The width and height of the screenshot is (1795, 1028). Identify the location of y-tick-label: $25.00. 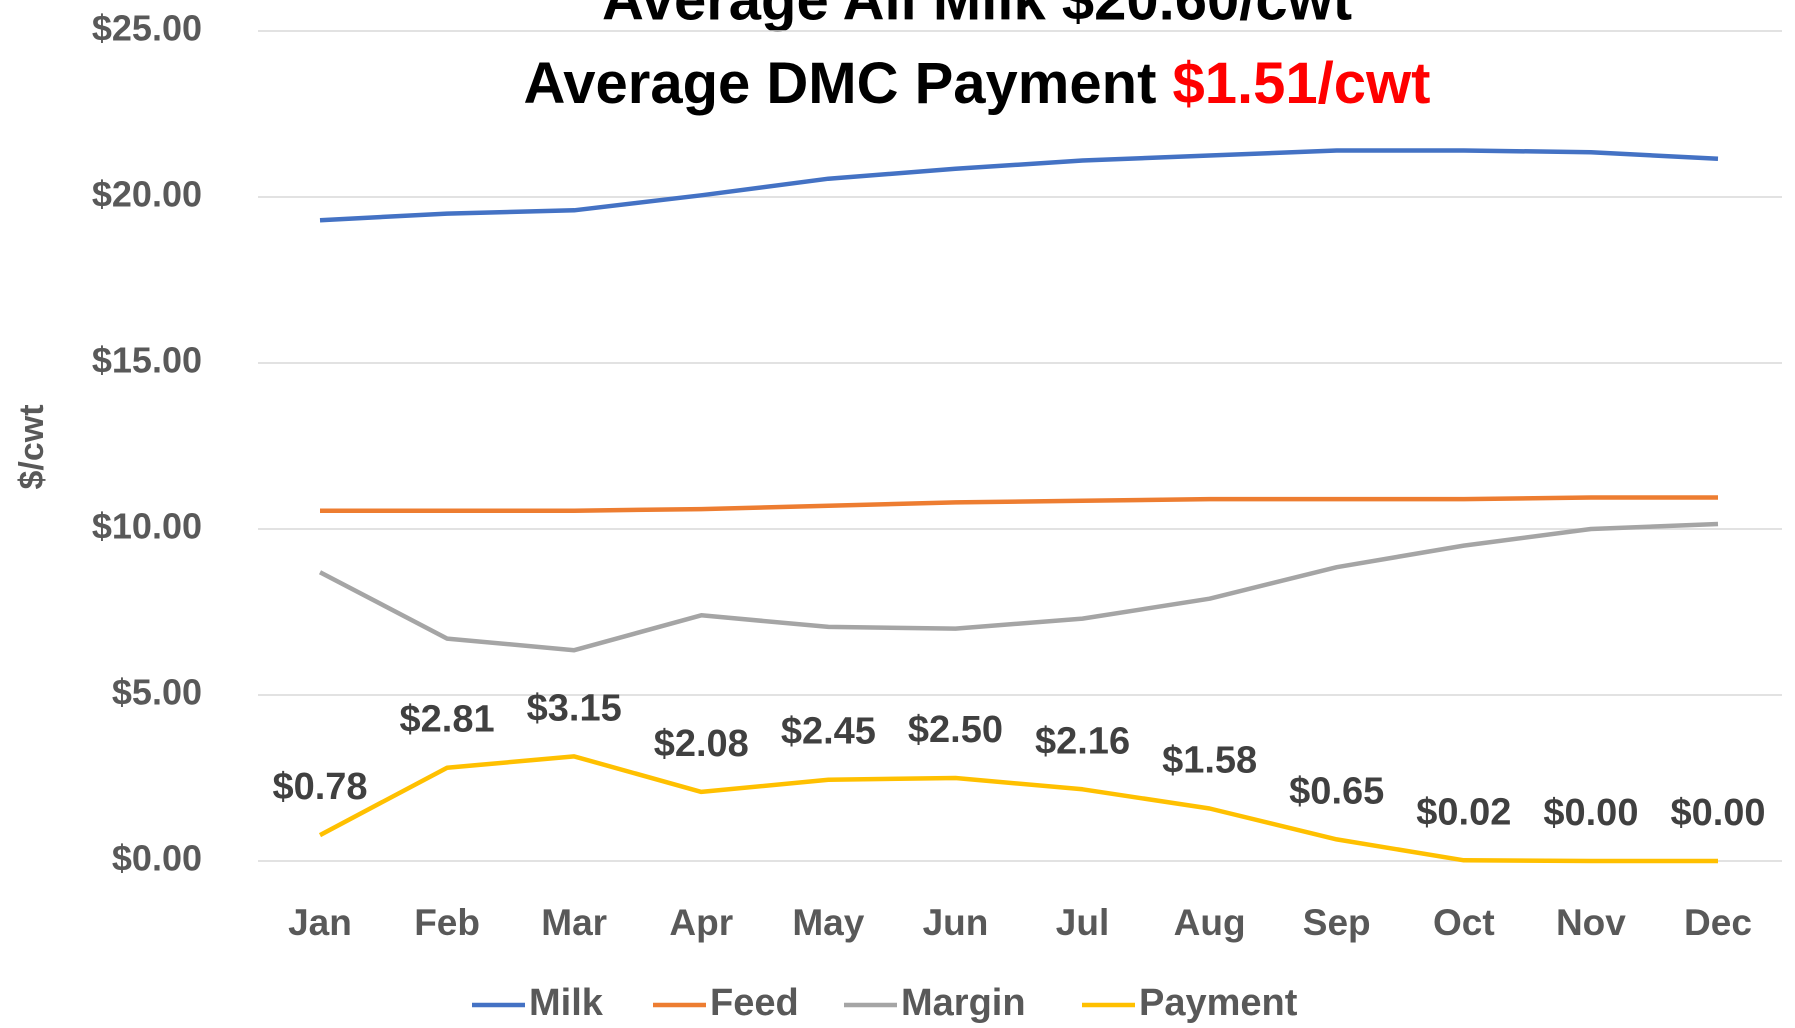
(147, 28).